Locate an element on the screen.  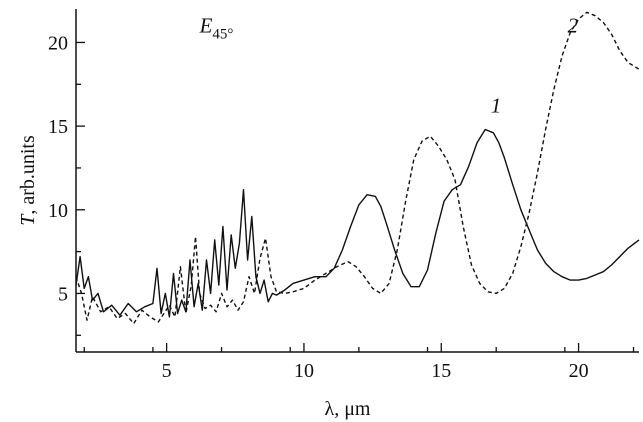
y-axis-label: T, arb.units is located at coordinates (28, 180).